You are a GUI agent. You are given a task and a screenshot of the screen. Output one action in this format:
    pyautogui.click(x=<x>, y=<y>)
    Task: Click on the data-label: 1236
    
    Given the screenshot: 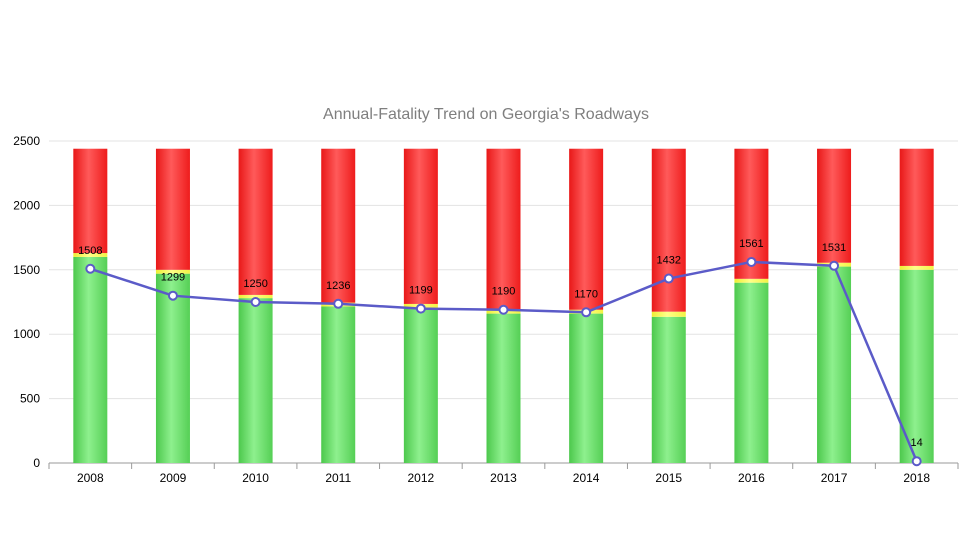 What is the action you would take?
    pyautogui.click(x=338, y=286)
    